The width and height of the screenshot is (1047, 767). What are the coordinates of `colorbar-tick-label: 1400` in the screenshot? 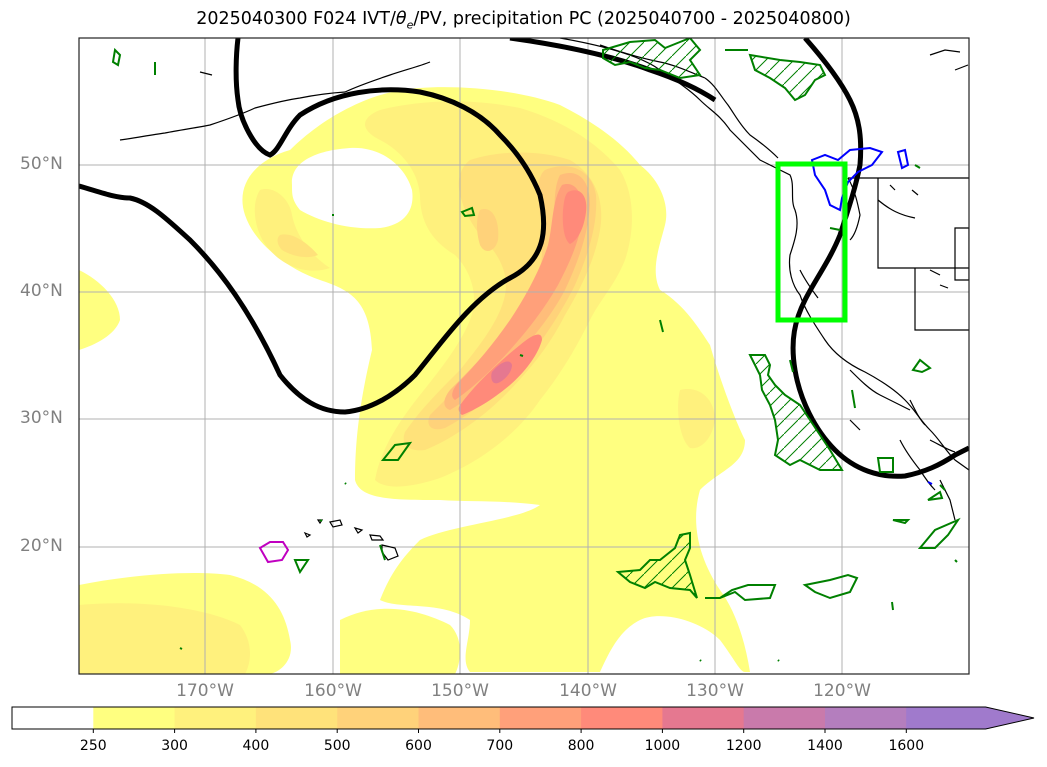 It's located at (825, 746).